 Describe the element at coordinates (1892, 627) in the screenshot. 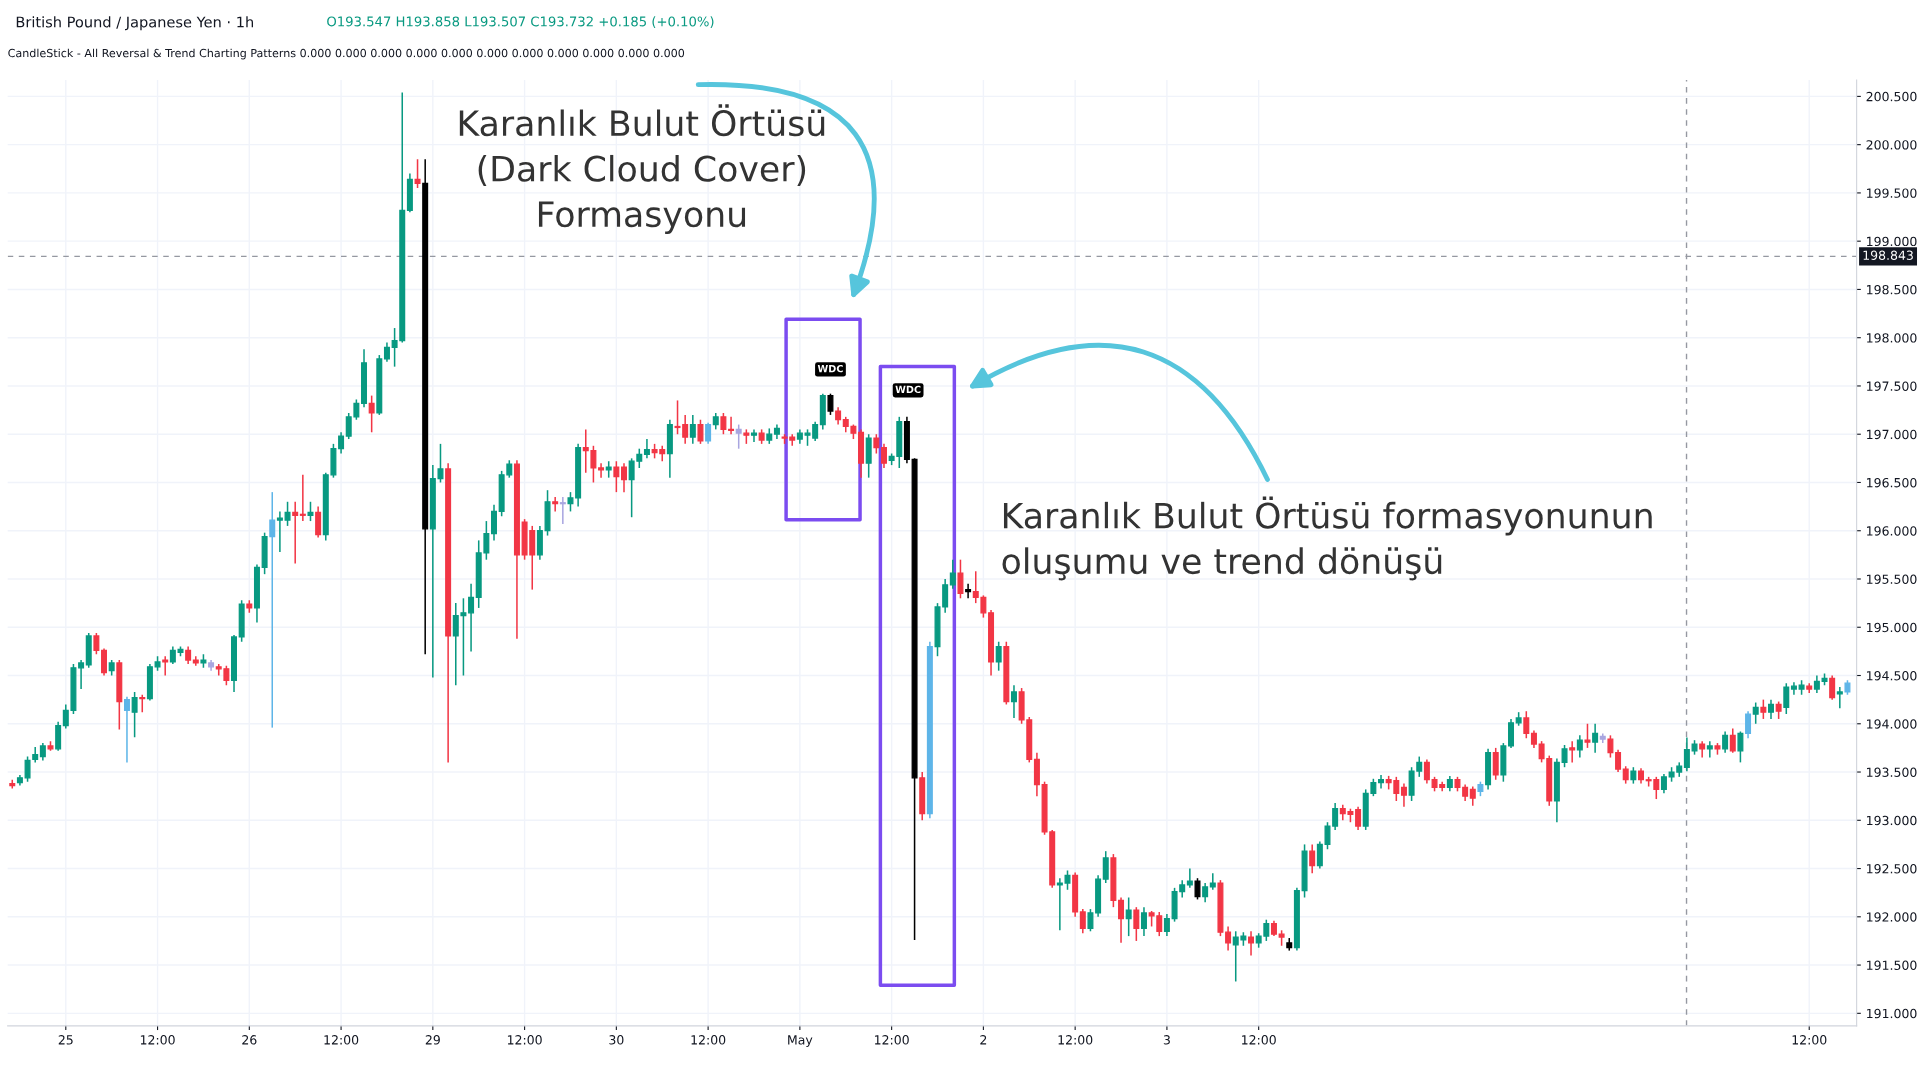

I see `y-tick-label: 195.000` at that location.